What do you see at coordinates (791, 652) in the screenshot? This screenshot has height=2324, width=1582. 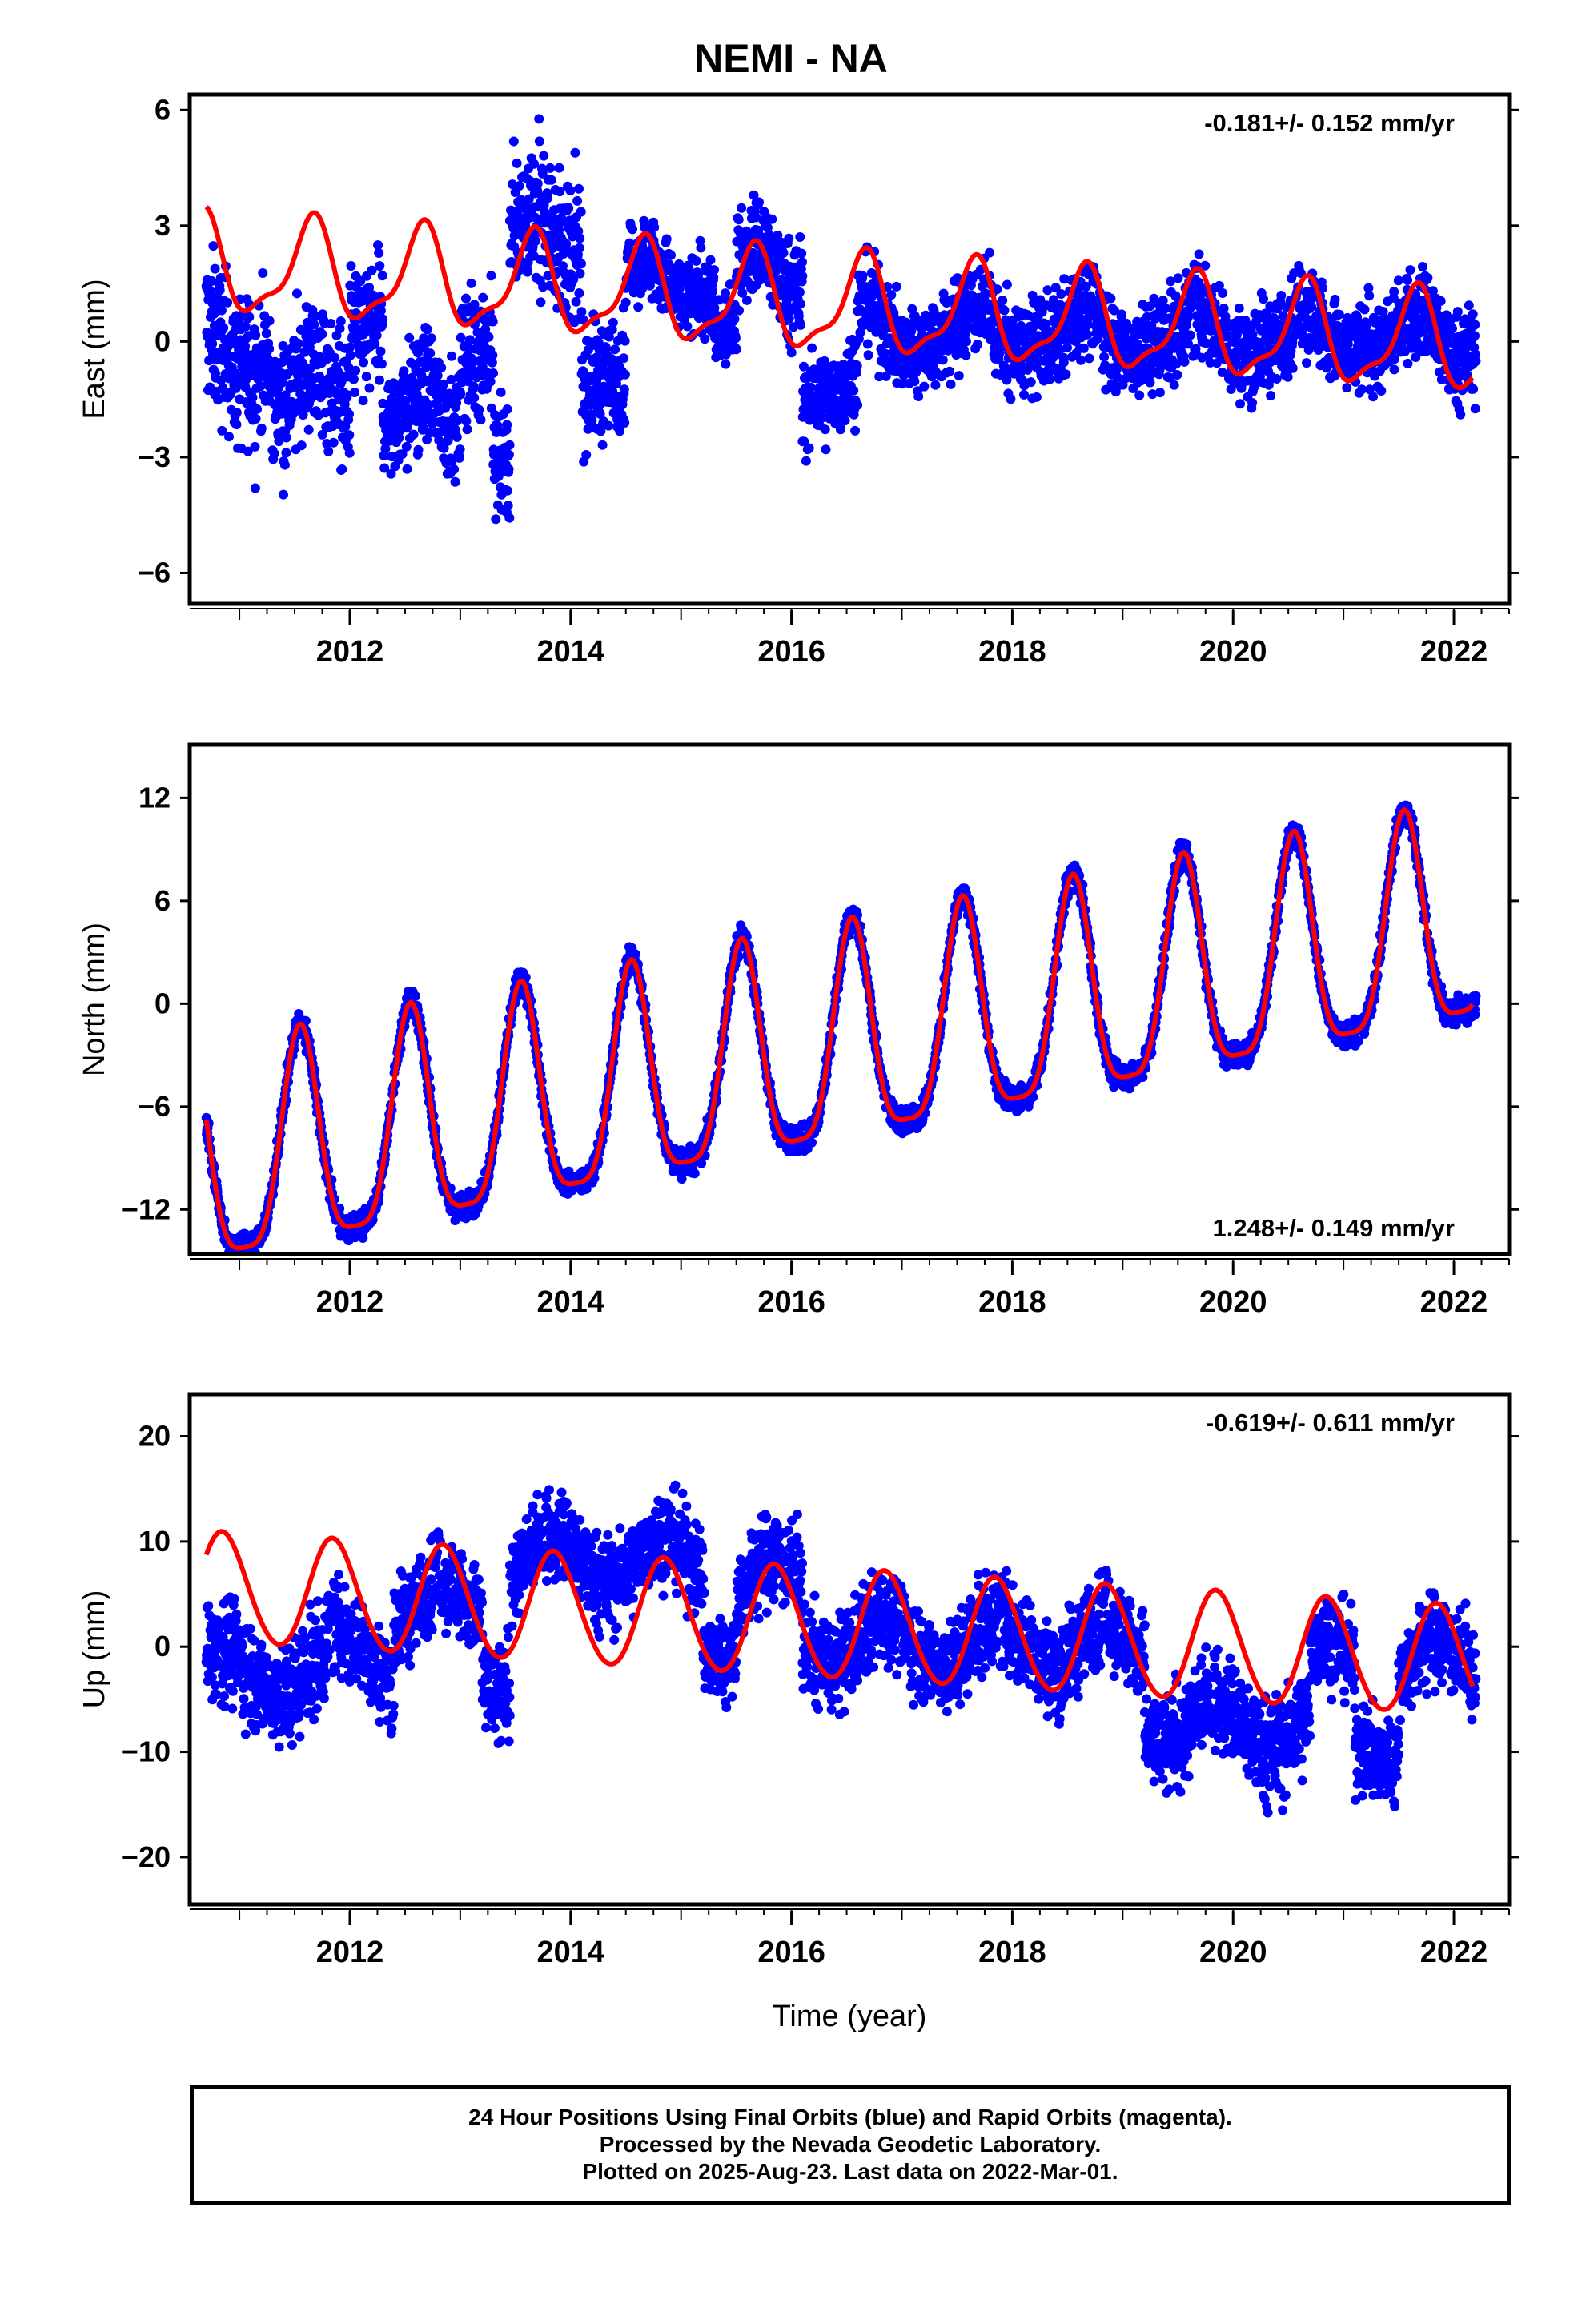 I see `x-tick-label: 2016` at bounding box center [791, 652].